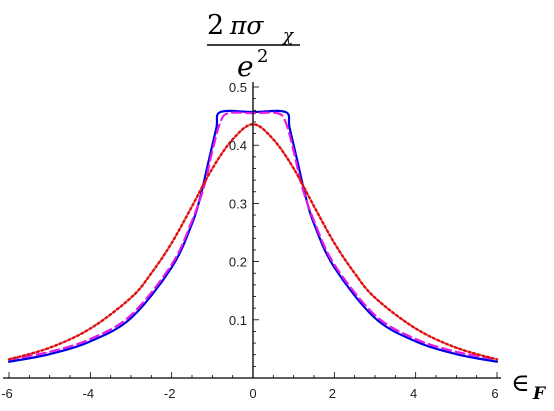 Image resolution: width=554 pixels, height=411 pixels. I want to click on ylabel-numerator-symbol: πσ, so click(246, 25).